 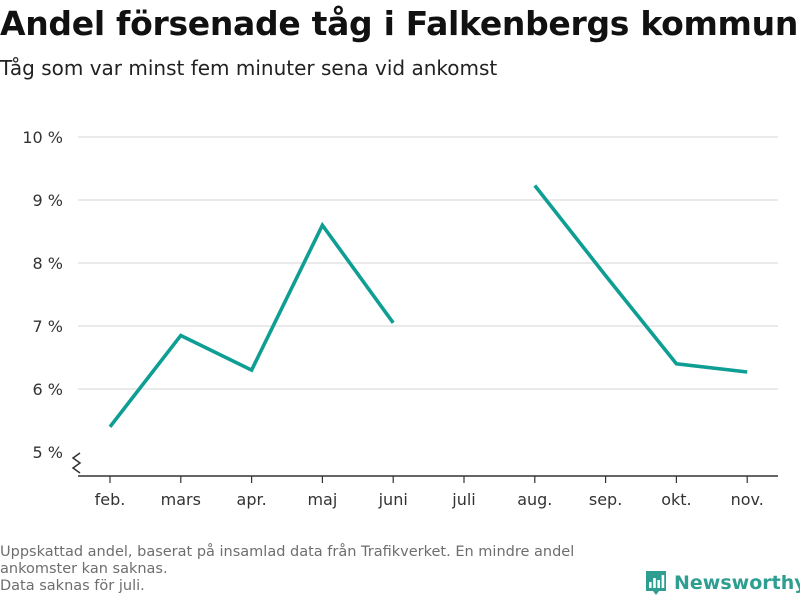 What do you see at coordinates (76, 463) in the screenshot?
I see `axis-break-mark` at bounding box center [76, 463].